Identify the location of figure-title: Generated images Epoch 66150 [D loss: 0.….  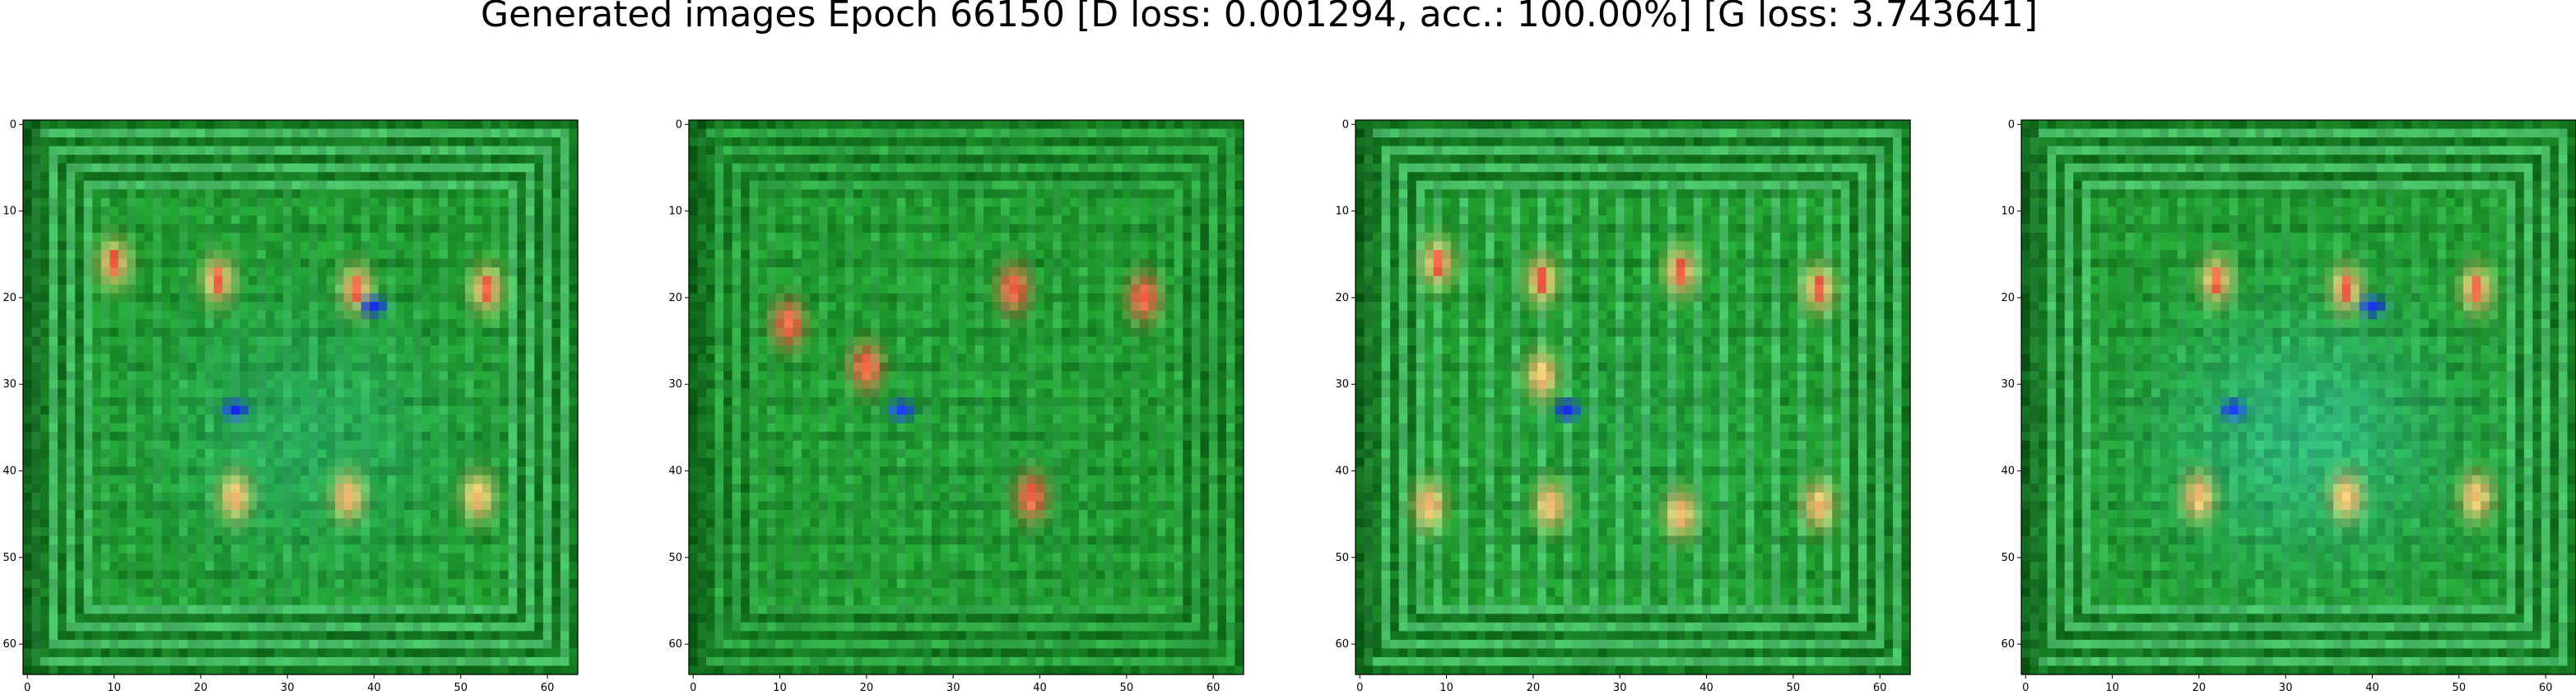
(1259, 17).